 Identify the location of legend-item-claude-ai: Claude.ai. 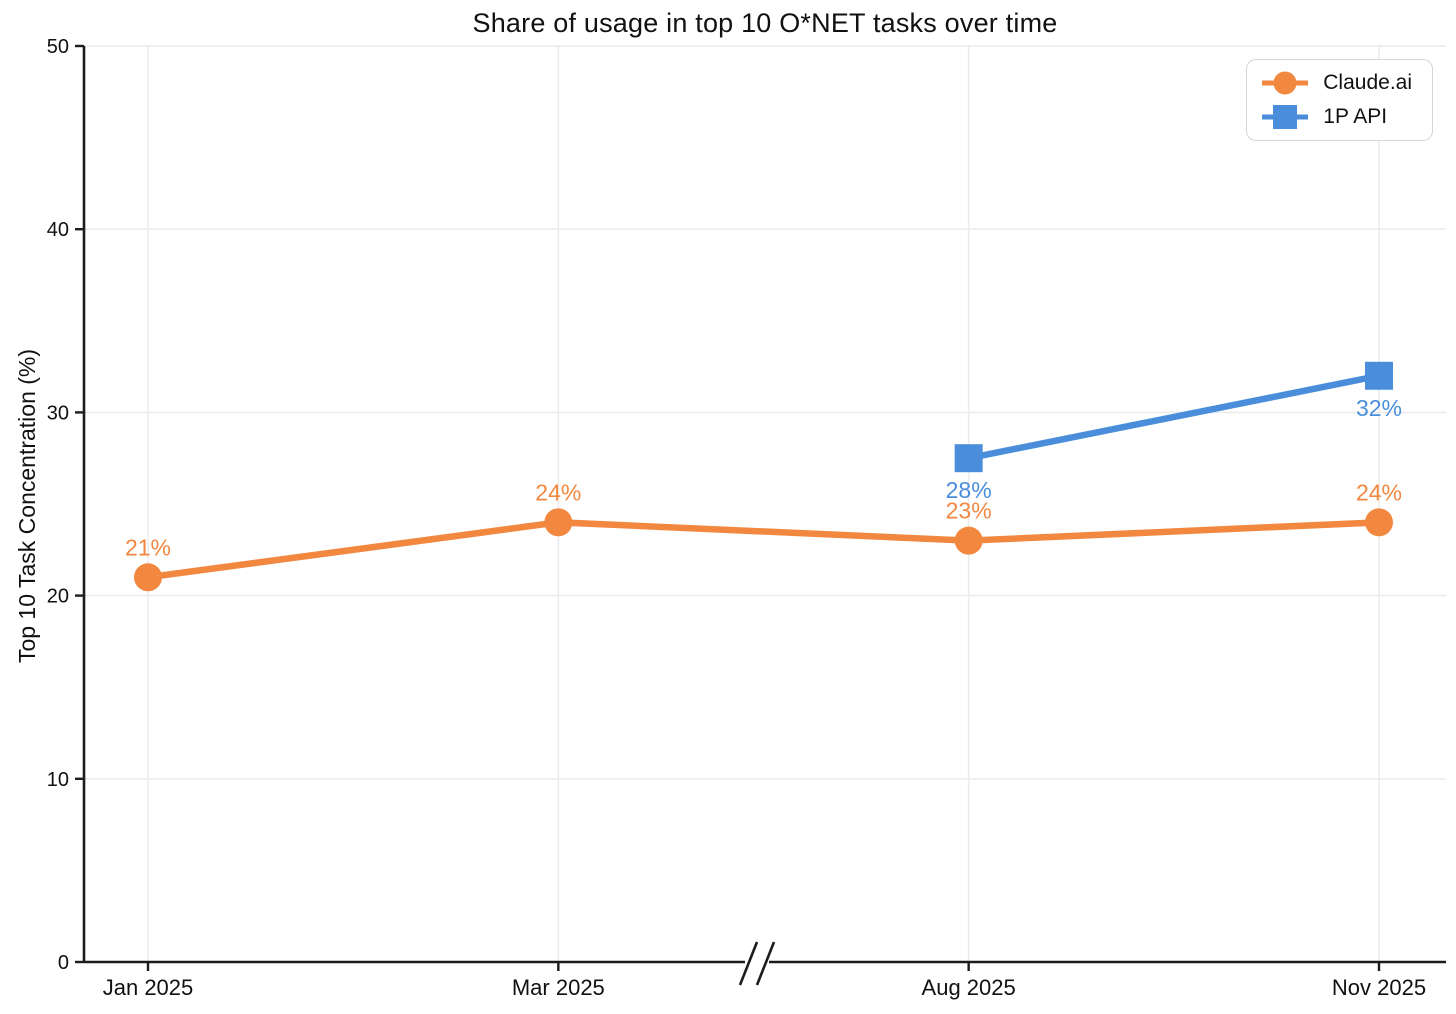
(1336, 83).